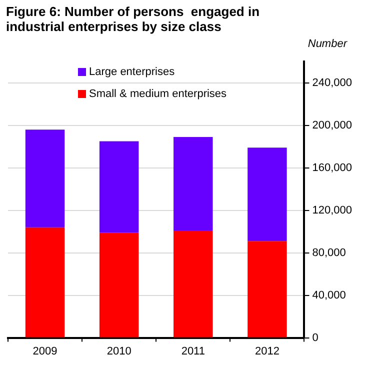 The width and height of the screenshot is (369, 369). I want to click on y-tick-label: 120,000, so click(332, 210).